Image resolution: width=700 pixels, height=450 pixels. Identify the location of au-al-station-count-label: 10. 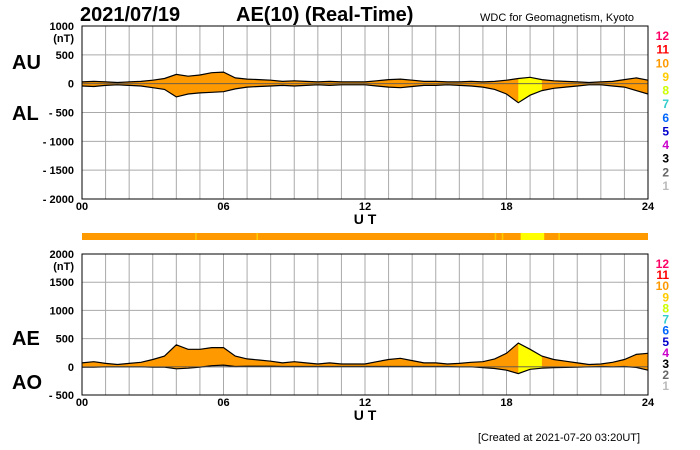
(663, 63).